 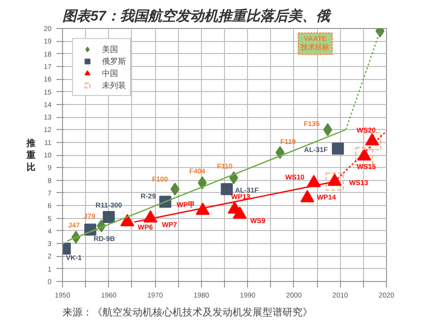 I want to click on y-axis-title: 推重比, so click(x=31, y=155).